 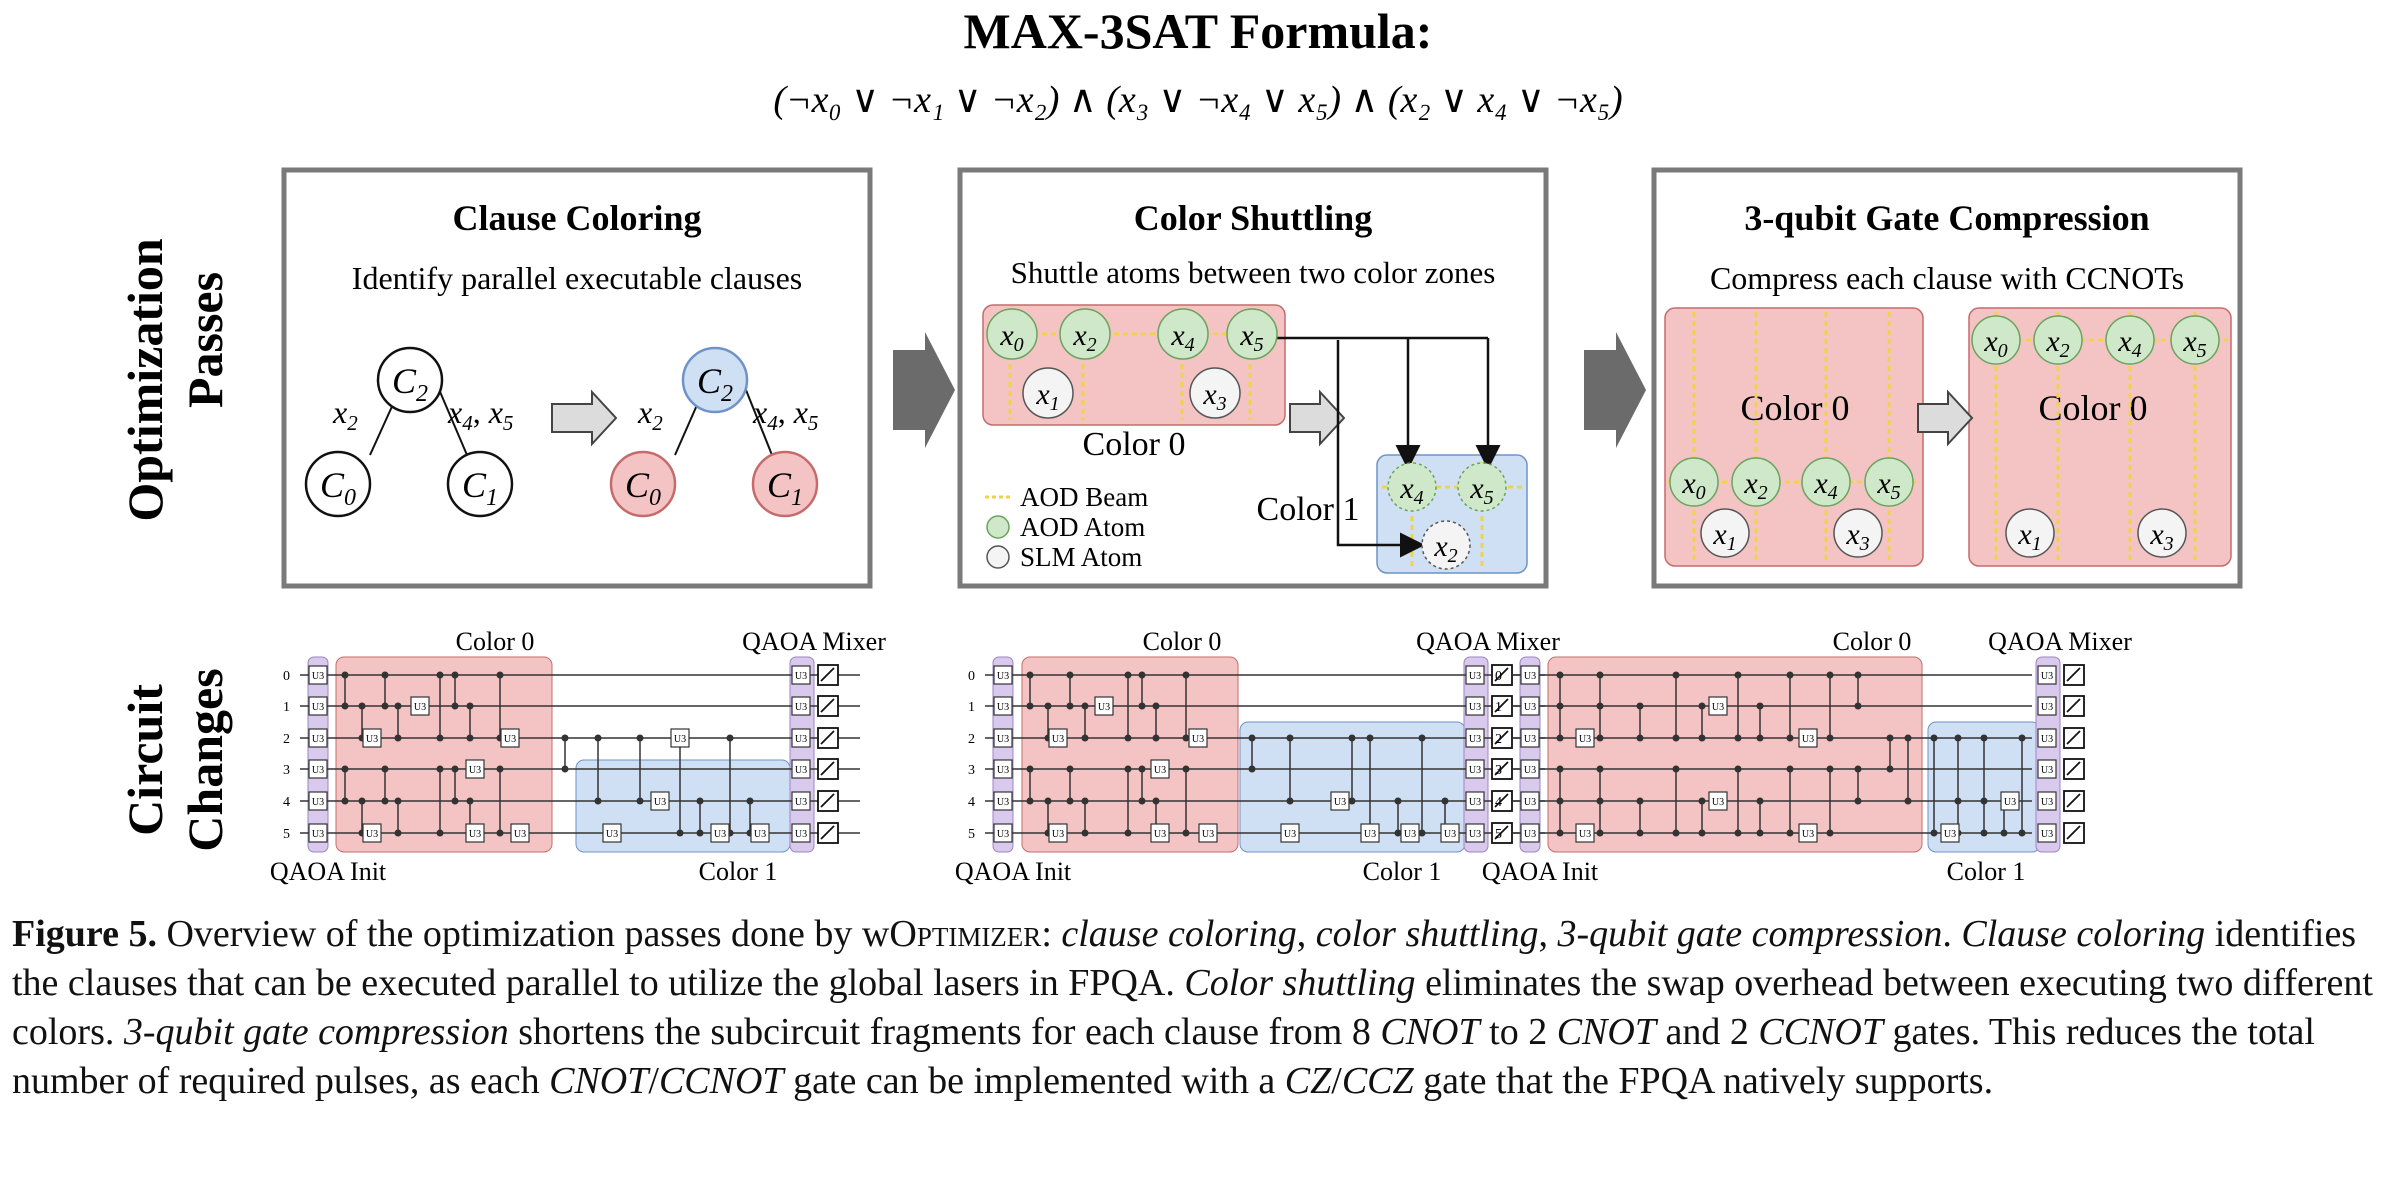 I want to click on zone-qaoa-mixer, so click(x=2048, y=754).